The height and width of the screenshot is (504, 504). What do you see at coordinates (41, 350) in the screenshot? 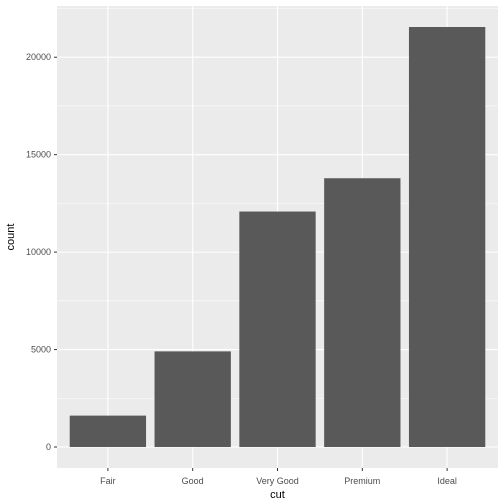
I see `y-tick-label: 5000` at bounding box center [41, 350].